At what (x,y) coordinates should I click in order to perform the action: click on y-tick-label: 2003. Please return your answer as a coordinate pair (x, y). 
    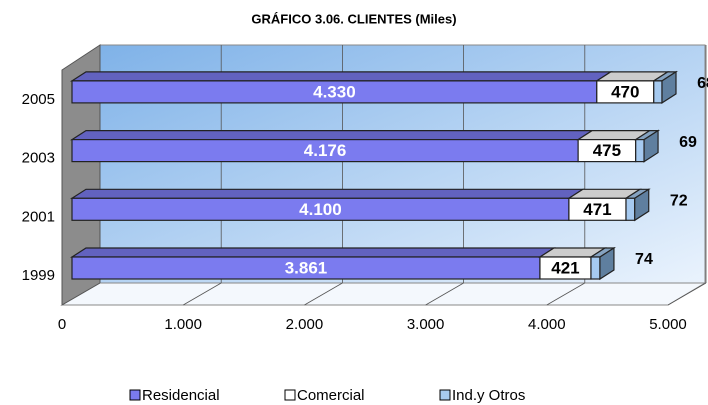
    Looking at the image, I should click on (38, 158).